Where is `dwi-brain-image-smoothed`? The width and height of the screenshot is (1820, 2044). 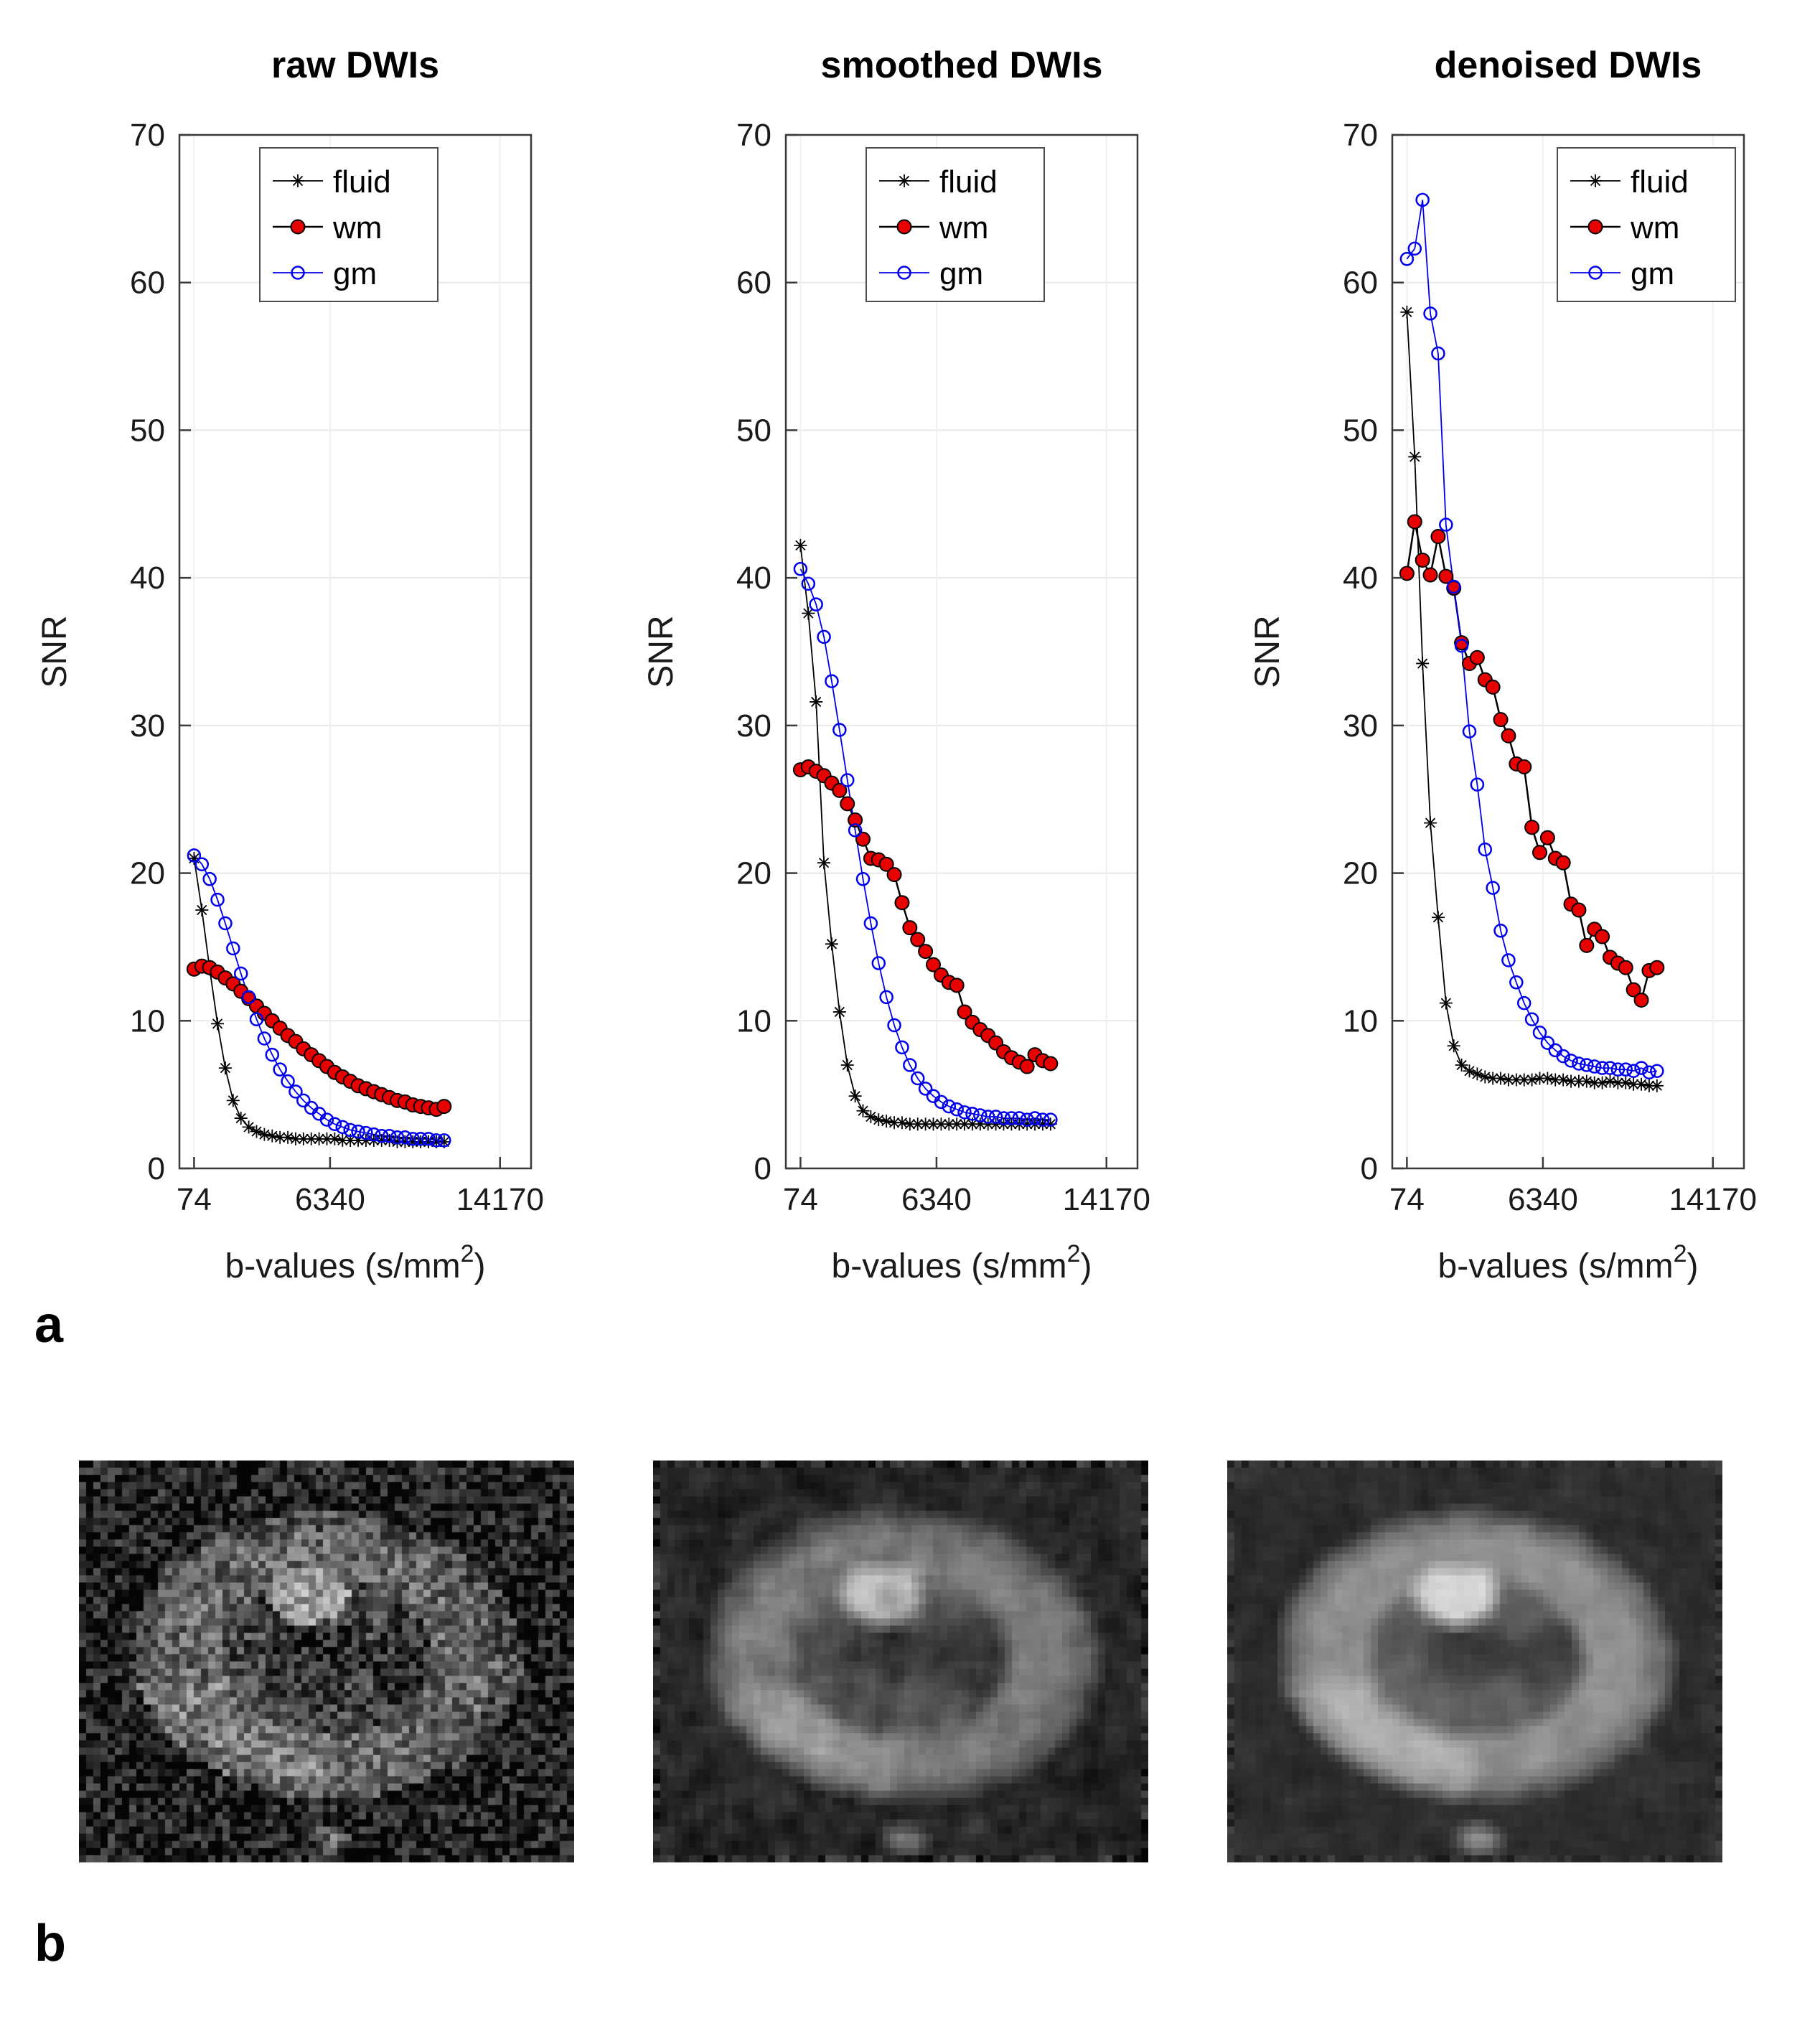 dwi-brain-image-smoothed is located at coordinates (900, 1661).